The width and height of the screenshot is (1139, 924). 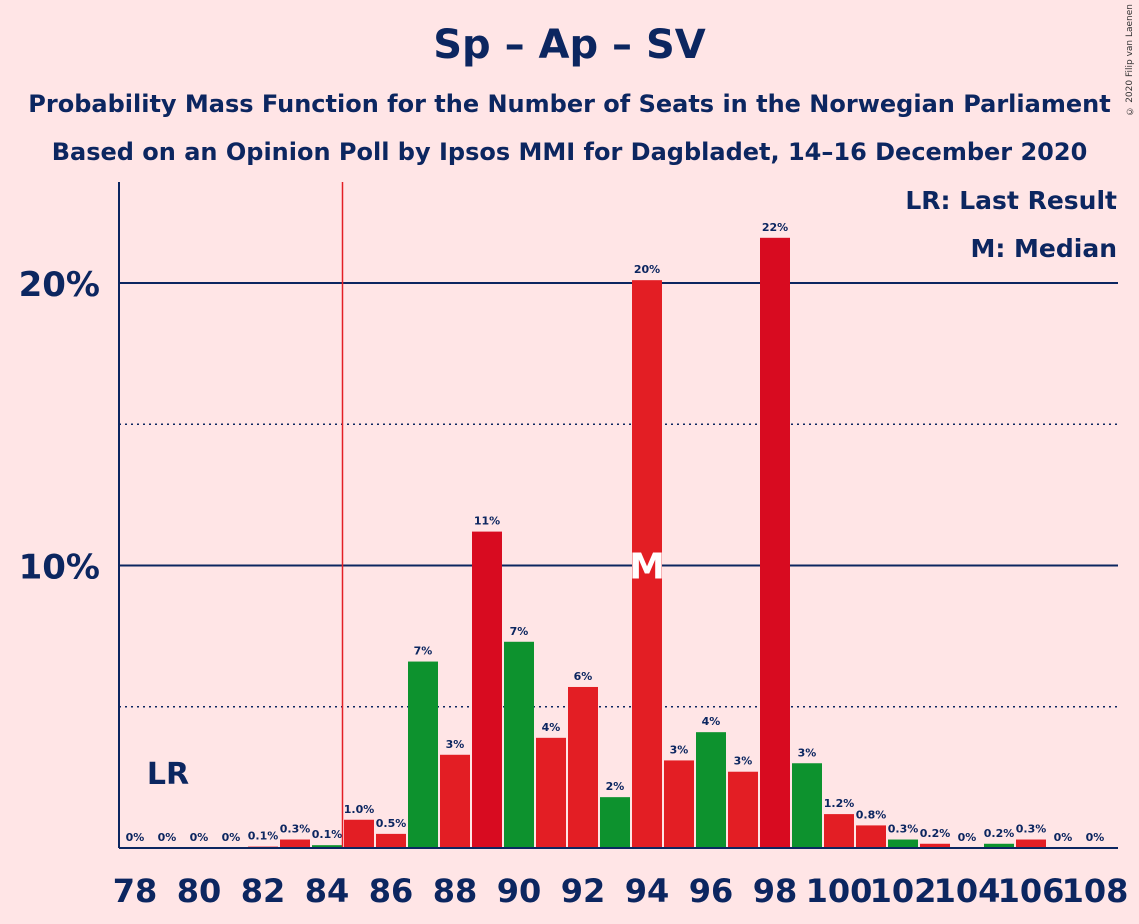 I want to click on x-tick-label: 86, so click(x=391, y=891).